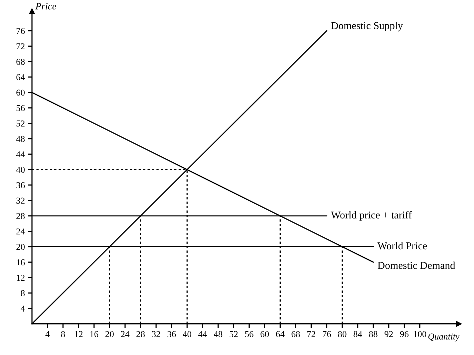 This screenshot has height=355, width=474. Describe the element at coordinates (20, 216) in the screenshot. I see `y-tick-label: 28` at that location.